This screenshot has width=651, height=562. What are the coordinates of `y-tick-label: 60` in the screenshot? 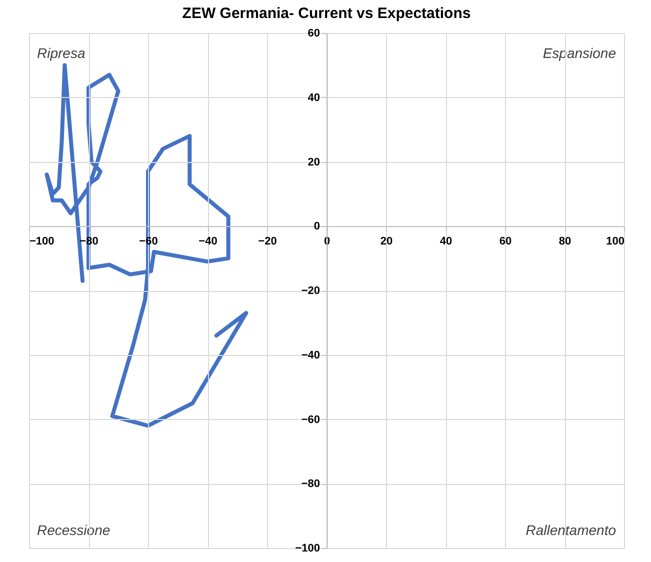 It's located at (314, 34).